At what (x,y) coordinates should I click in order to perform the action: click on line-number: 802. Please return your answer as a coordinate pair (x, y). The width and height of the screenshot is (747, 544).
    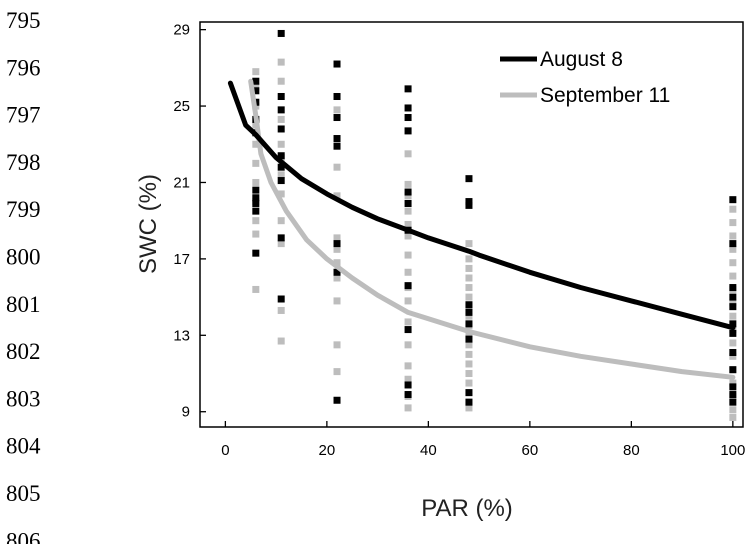
    Looking at the image, I should click on (23, 351).